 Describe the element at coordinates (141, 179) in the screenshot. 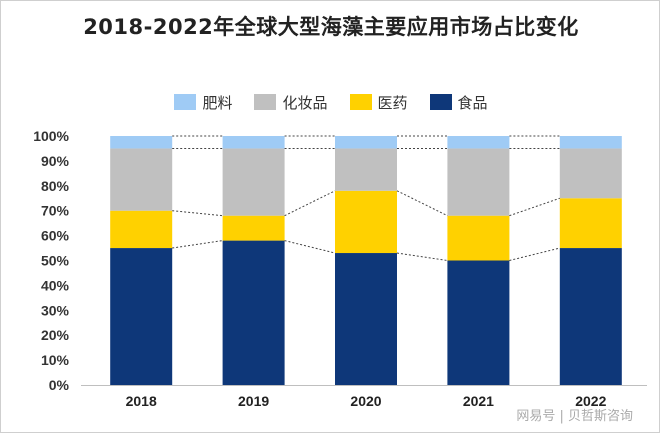

I see `bar-化妆品-2018` at that location.